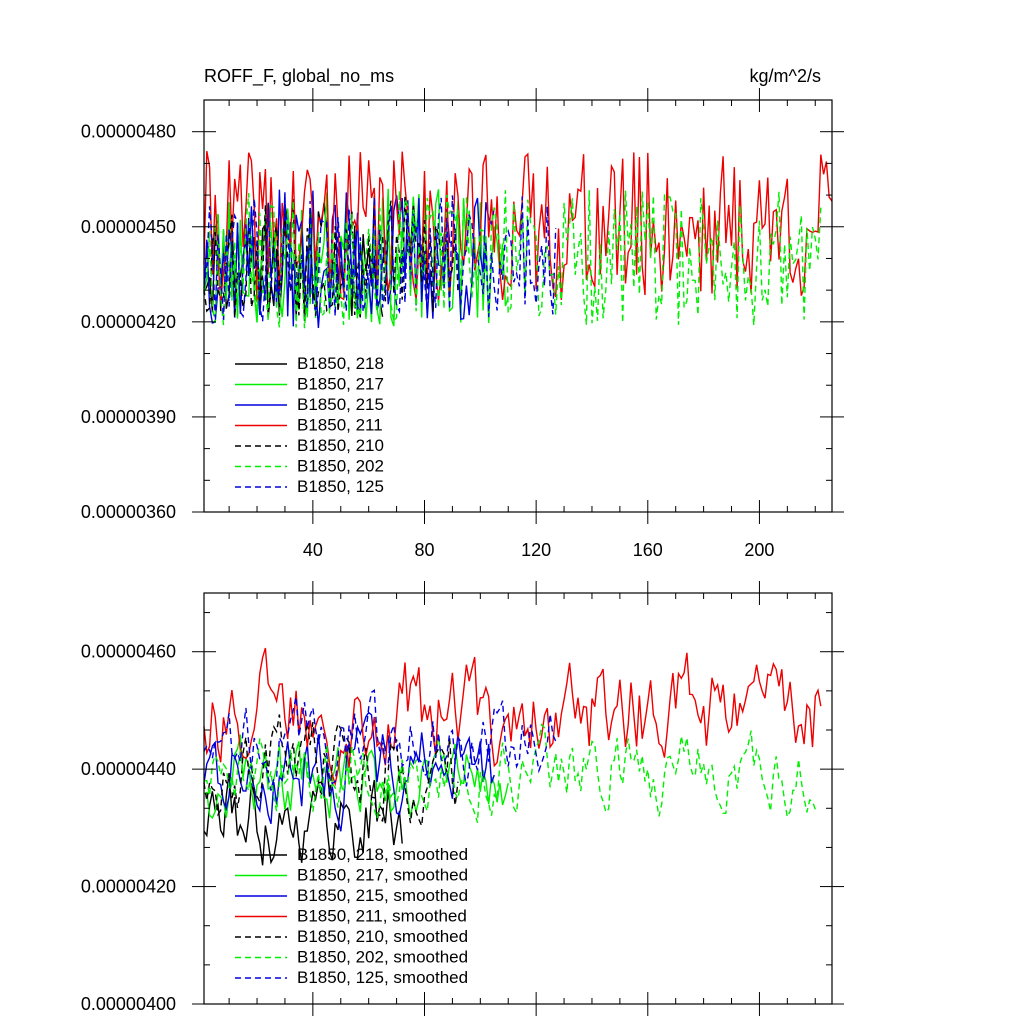  What do you see at coordinates (128, 417) in the screenshot?
I see `y-tick-label: 0.00000390` at bounding box center [128, 417].